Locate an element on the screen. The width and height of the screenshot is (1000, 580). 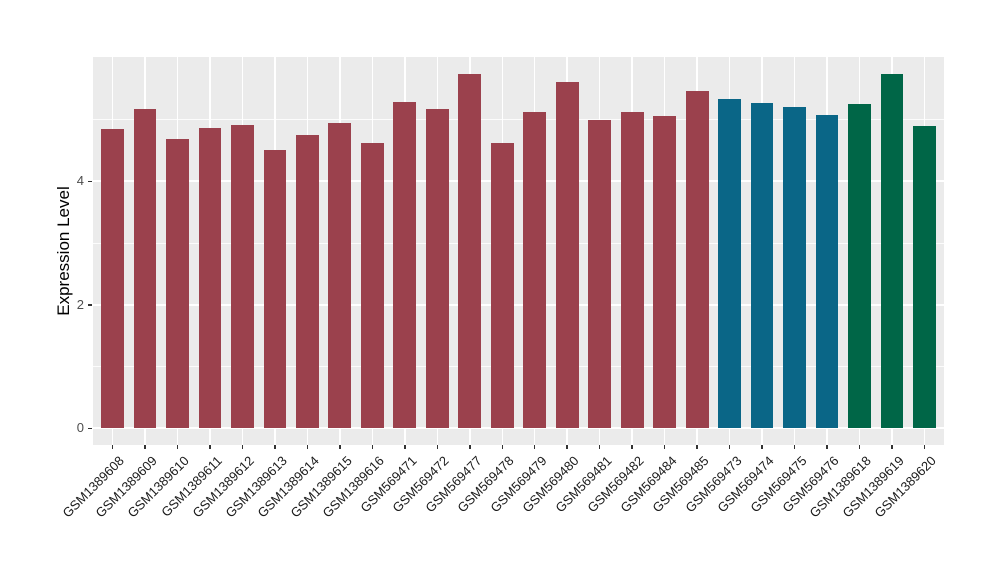
bar-GSM569475 is located at coordinates (794, 267).